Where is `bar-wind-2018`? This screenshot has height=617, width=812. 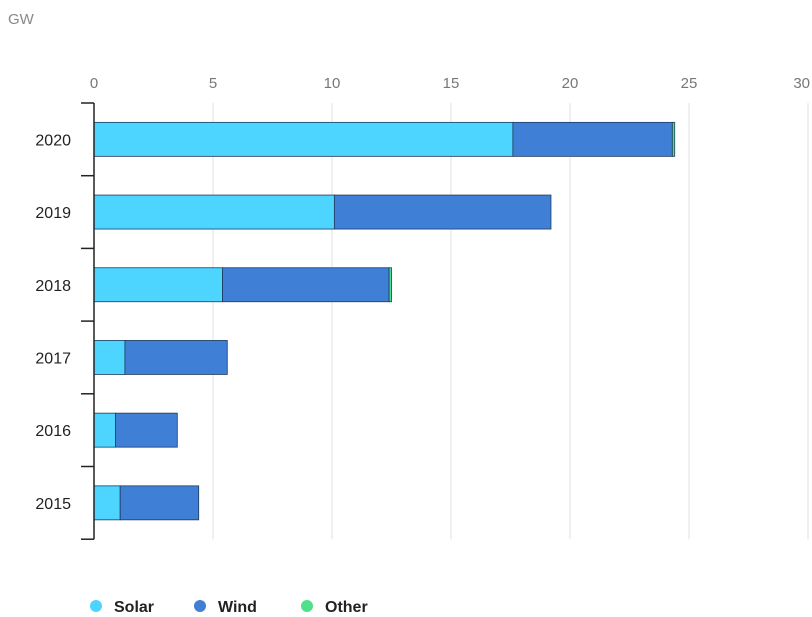
bar-wind-2018 is located at coordinates (306, 285).